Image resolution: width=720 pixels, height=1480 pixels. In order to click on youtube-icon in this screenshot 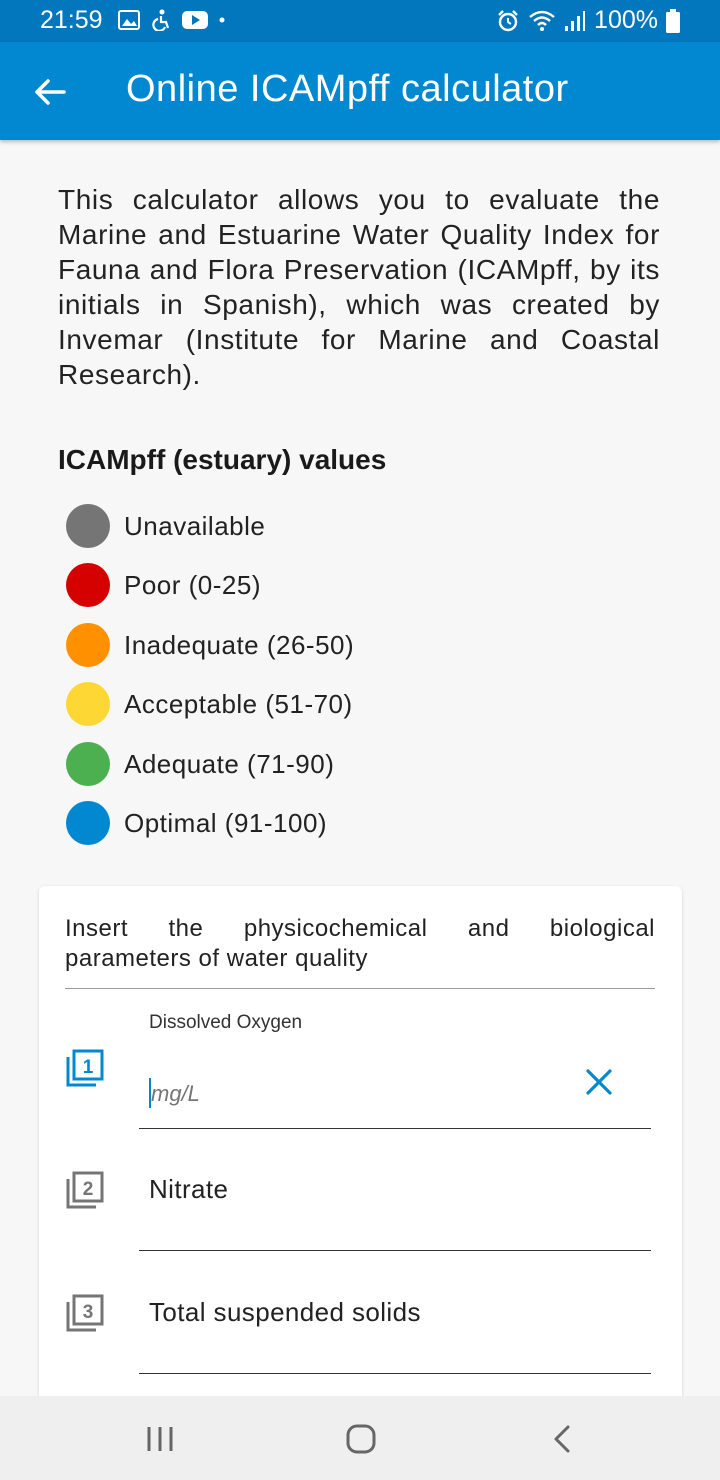, I will do `click(195, 20)`.